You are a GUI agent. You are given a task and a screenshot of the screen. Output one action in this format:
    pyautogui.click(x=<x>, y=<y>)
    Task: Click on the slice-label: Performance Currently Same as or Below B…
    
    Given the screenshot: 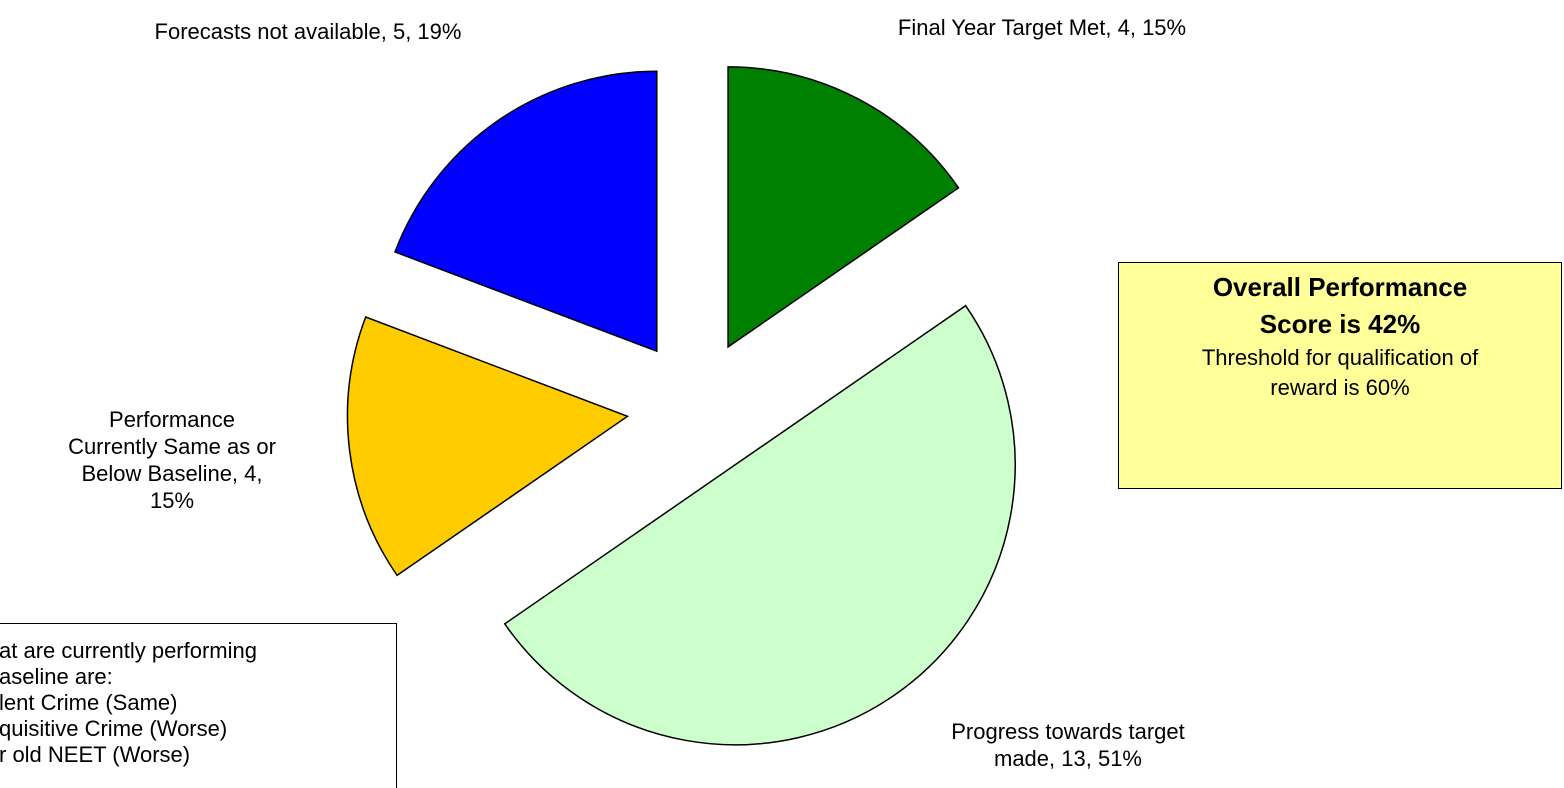 What is the action you would take?
    pyautogui.click(x=172, y=460)
    